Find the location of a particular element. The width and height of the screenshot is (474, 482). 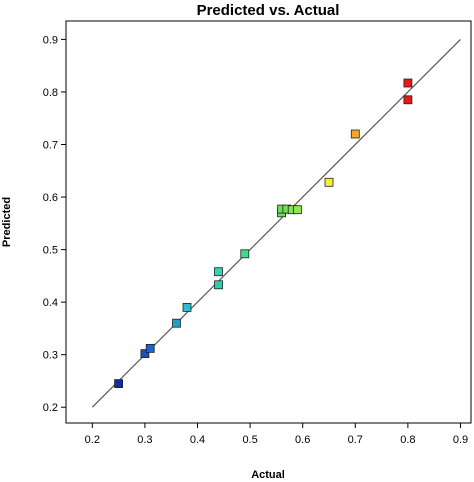

y-tick-label: 0.6 is located at coordinates (50, 198).